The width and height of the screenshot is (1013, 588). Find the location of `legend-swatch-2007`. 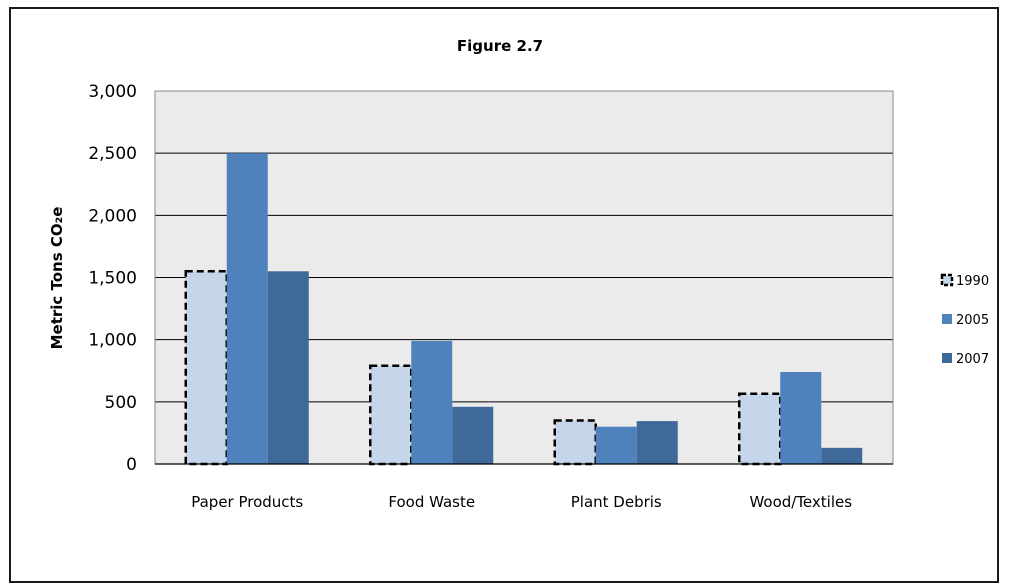

legend-swatch-2007 is located at coordinates (947, 358).